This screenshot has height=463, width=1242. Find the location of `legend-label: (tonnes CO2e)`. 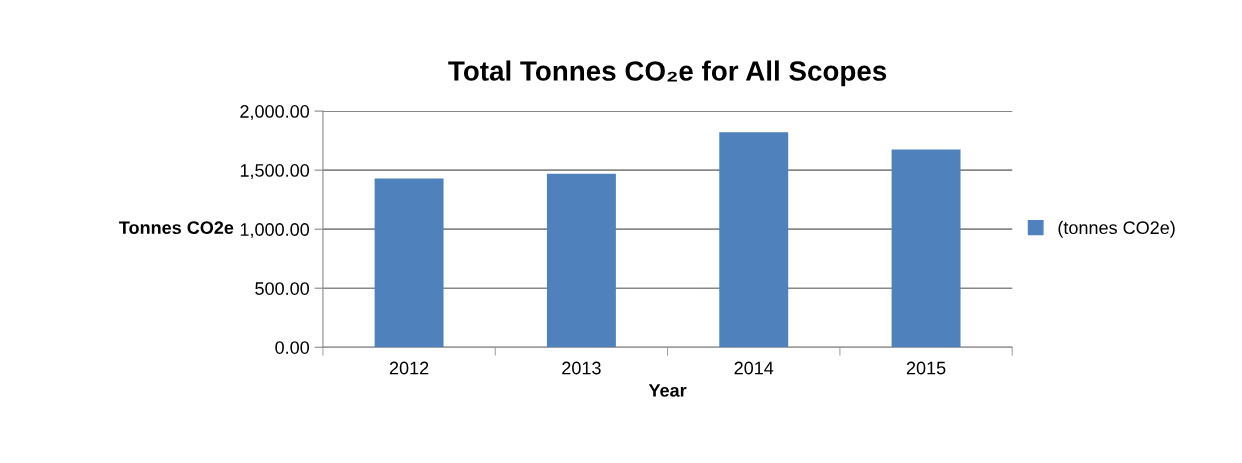

legend-label: (tonnes CO2e) is located at coordinates (1116, 229).